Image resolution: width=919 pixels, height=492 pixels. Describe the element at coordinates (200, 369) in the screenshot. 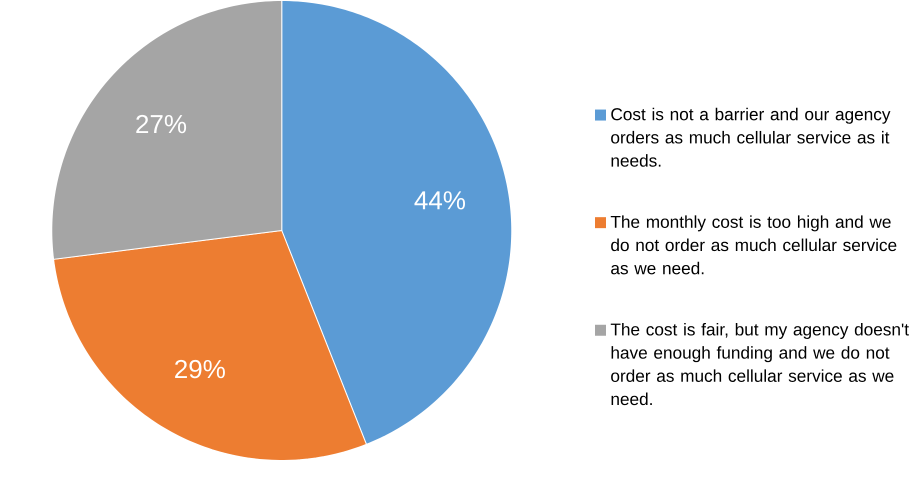

I see `data-label: 29%` at that location.